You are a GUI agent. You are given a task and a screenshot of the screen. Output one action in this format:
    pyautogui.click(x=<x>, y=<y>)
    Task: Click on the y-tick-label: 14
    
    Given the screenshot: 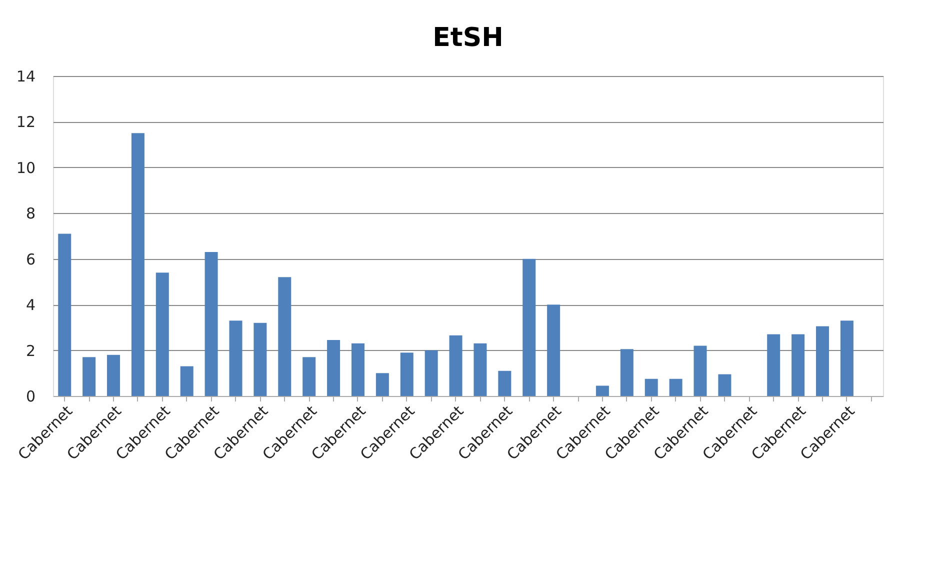 What is the action you would take?
    pyautogui.click(x=26, y=77)
    